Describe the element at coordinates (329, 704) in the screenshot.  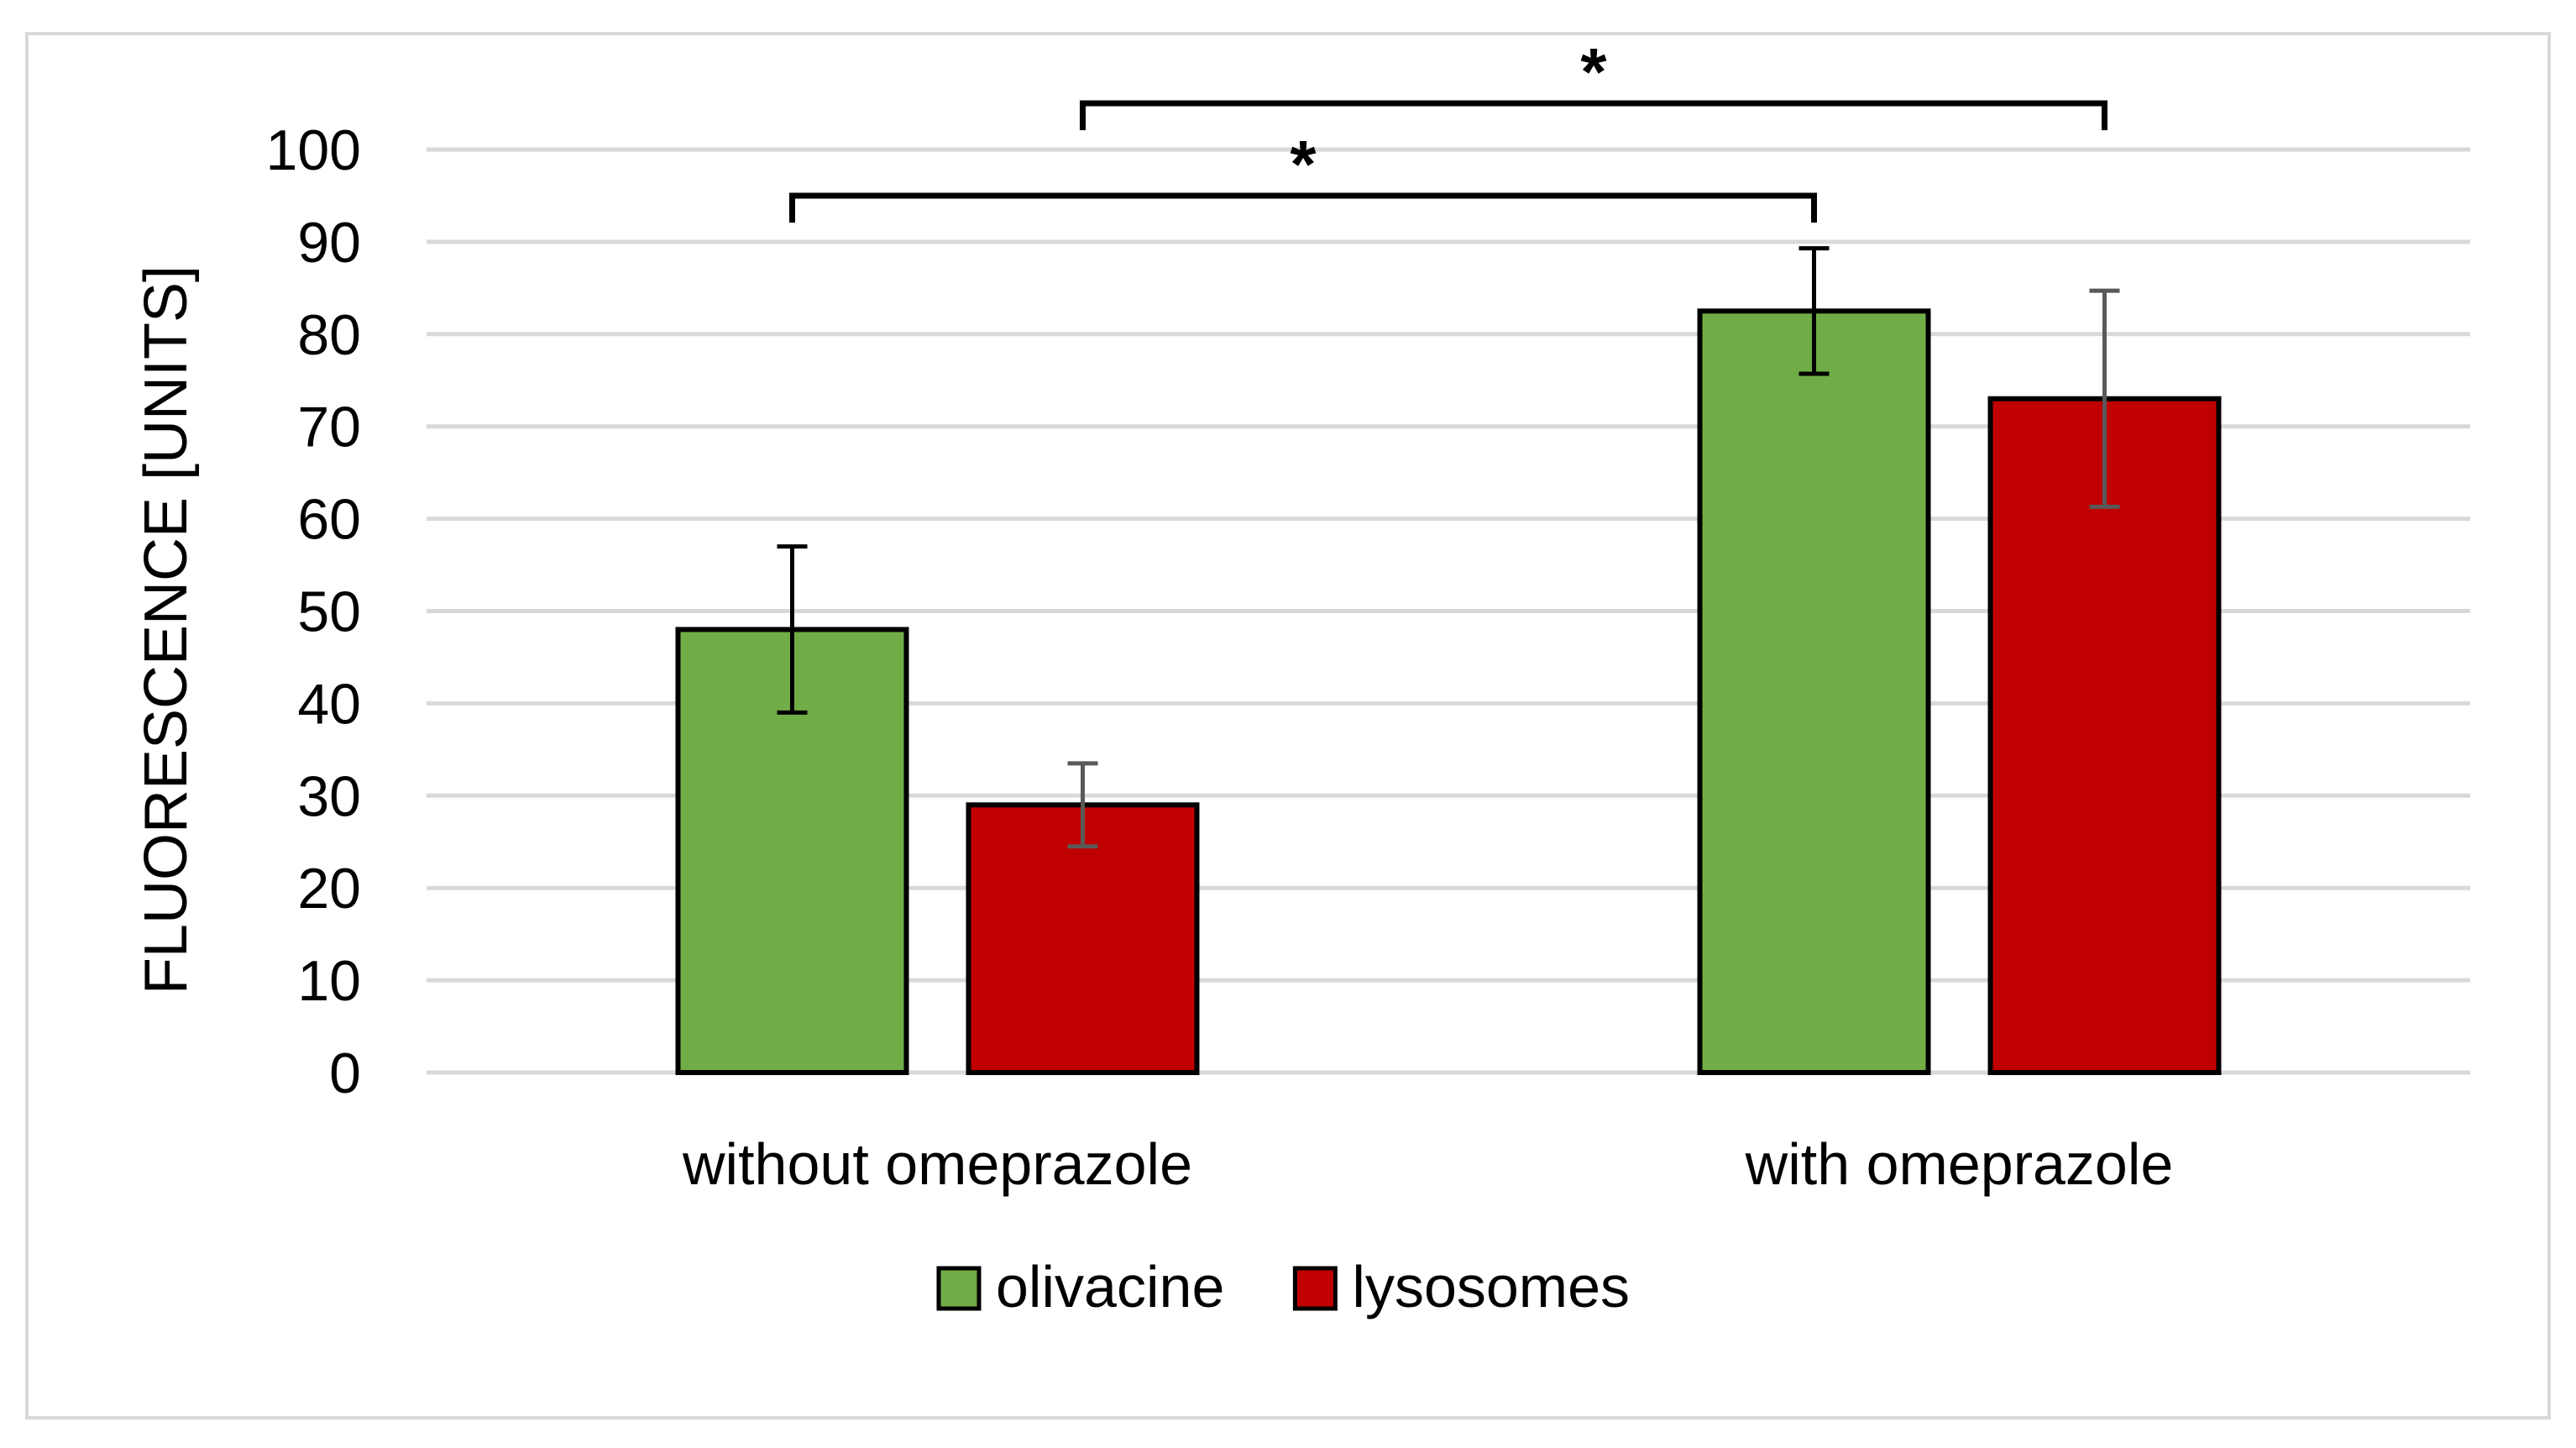
I see `y-tick-label-40: 40` at that location.